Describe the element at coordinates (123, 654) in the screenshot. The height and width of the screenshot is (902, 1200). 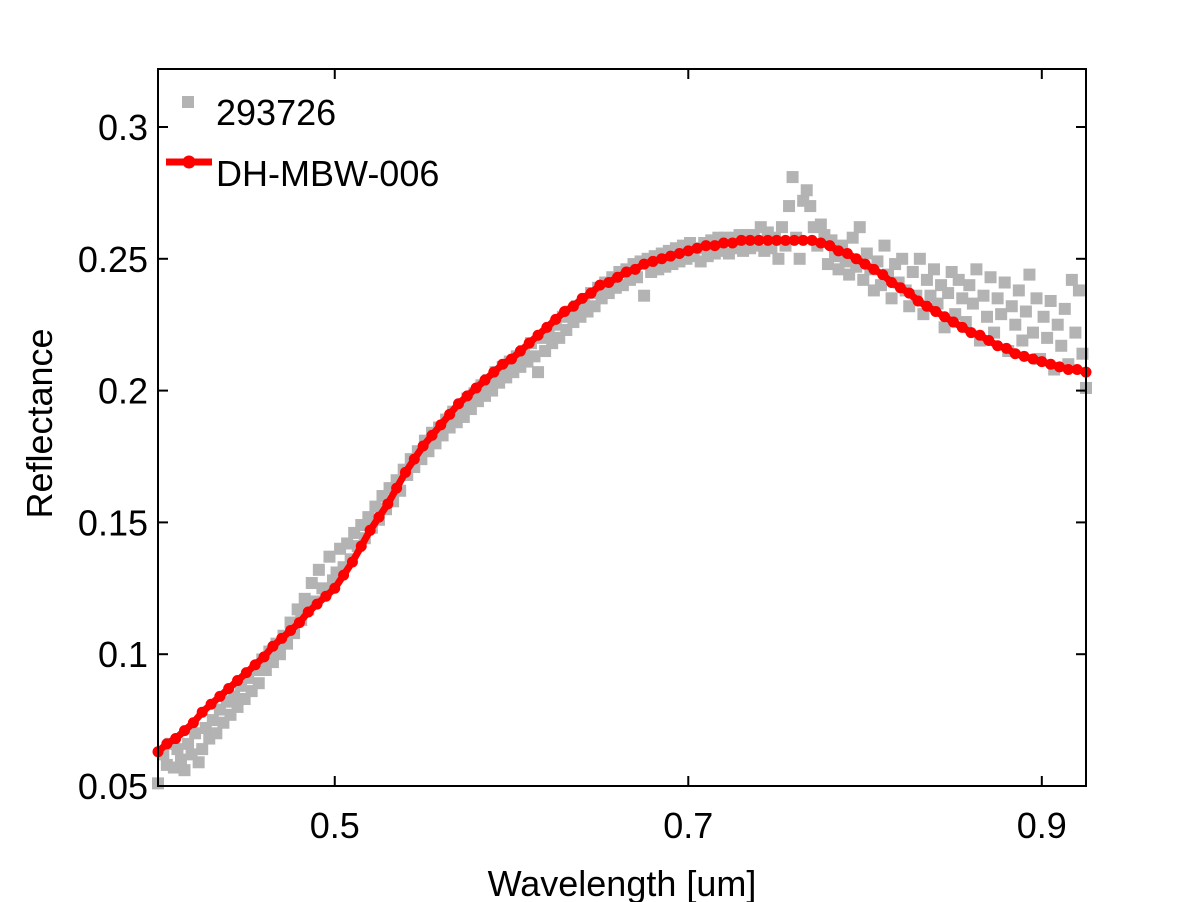
I see `y-tick-label: 0.1` at that location.